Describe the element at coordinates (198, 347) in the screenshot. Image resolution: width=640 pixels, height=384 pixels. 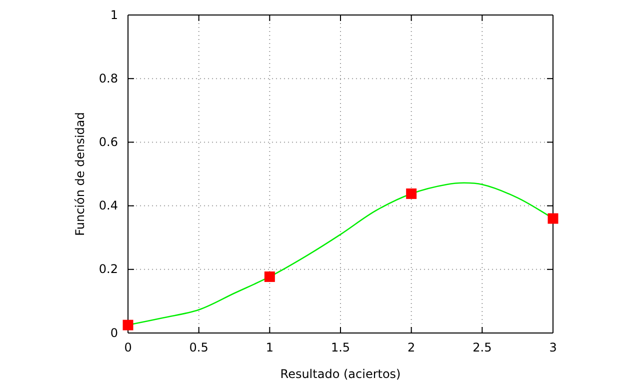
I see `x-tick-label: 0.5` at that location.